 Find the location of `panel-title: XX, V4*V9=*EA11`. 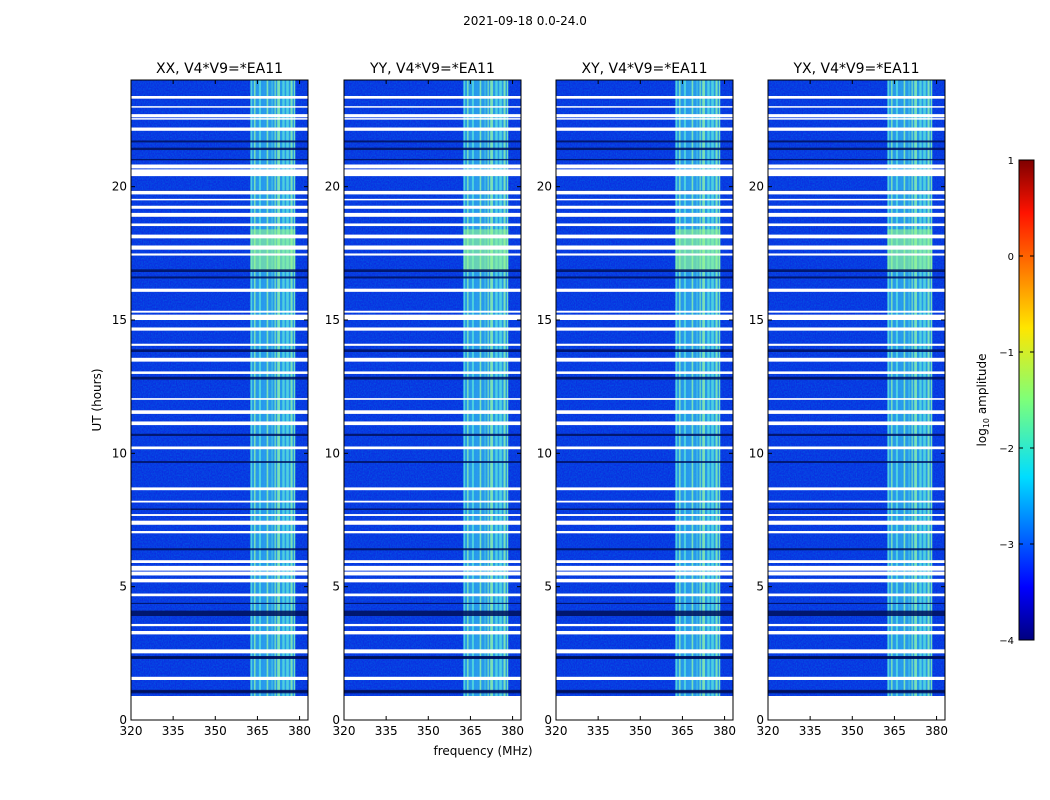

panel-title: XX, V4*V9=*EA11 is located at coordinates (219, 69).